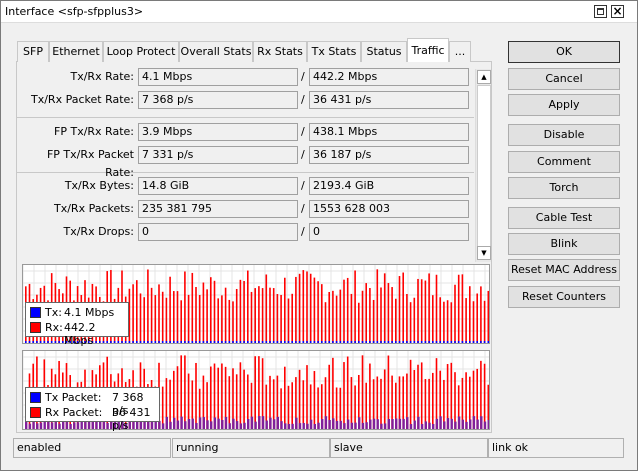 The height and width of the screenshot is (471, 638). Describe the element at coordinates (428, 50) in the screenshot. I see `tab: Traffic` at that location.